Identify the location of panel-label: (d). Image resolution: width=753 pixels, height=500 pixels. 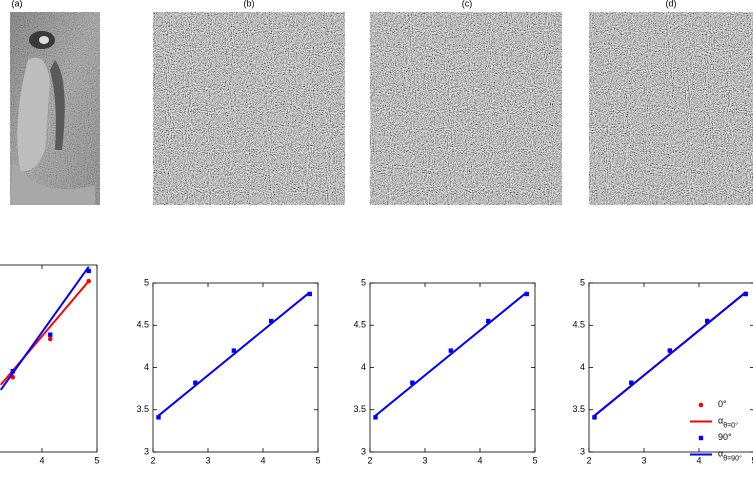
(671, 4).